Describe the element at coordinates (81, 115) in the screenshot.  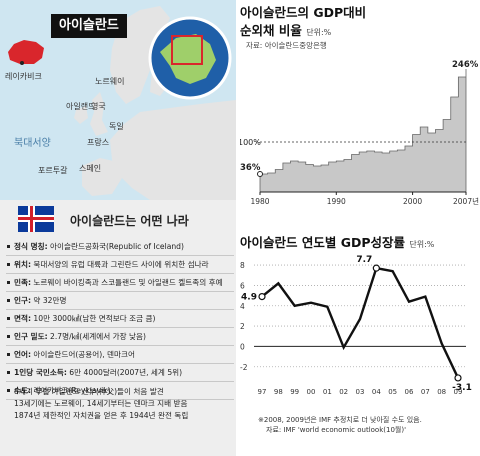
I see `ireland-shape` at that location.